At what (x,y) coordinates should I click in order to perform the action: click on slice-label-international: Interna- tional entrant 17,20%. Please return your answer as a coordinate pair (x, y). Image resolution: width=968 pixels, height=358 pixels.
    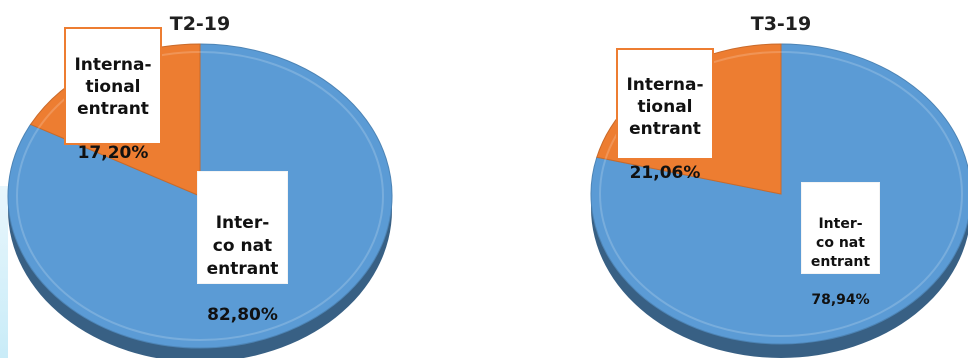
    Looking at the image, I should click on (113, 95).